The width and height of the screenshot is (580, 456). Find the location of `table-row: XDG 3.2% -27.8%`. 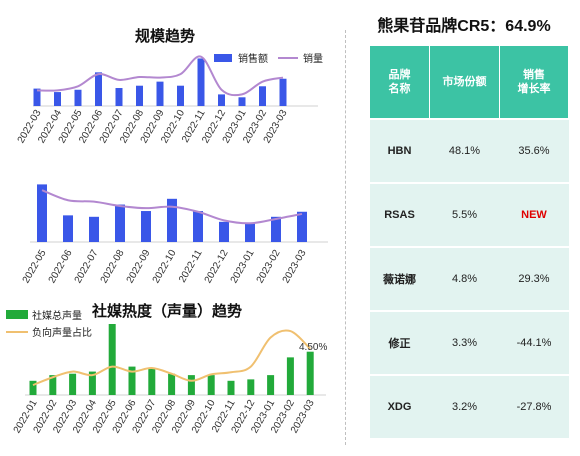

table-row: XDG 3.2% -27.8% is located at coordinates (469, 407).